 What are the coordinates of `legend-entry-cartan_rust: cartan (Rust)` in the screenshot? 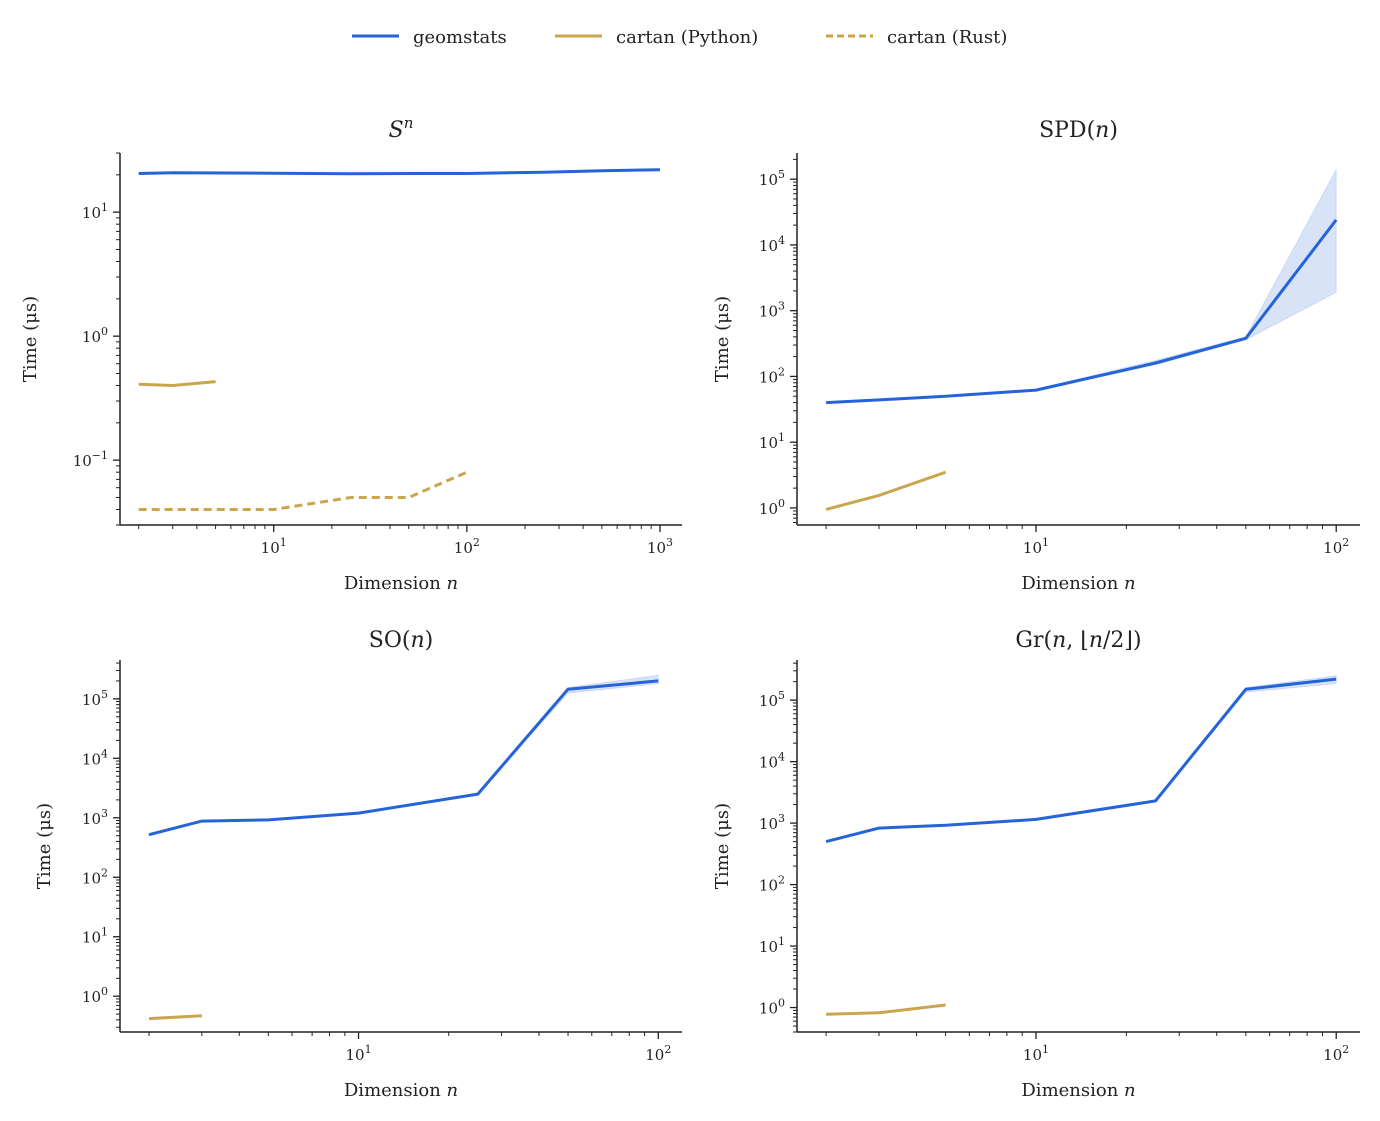 It's located at (916, 37).